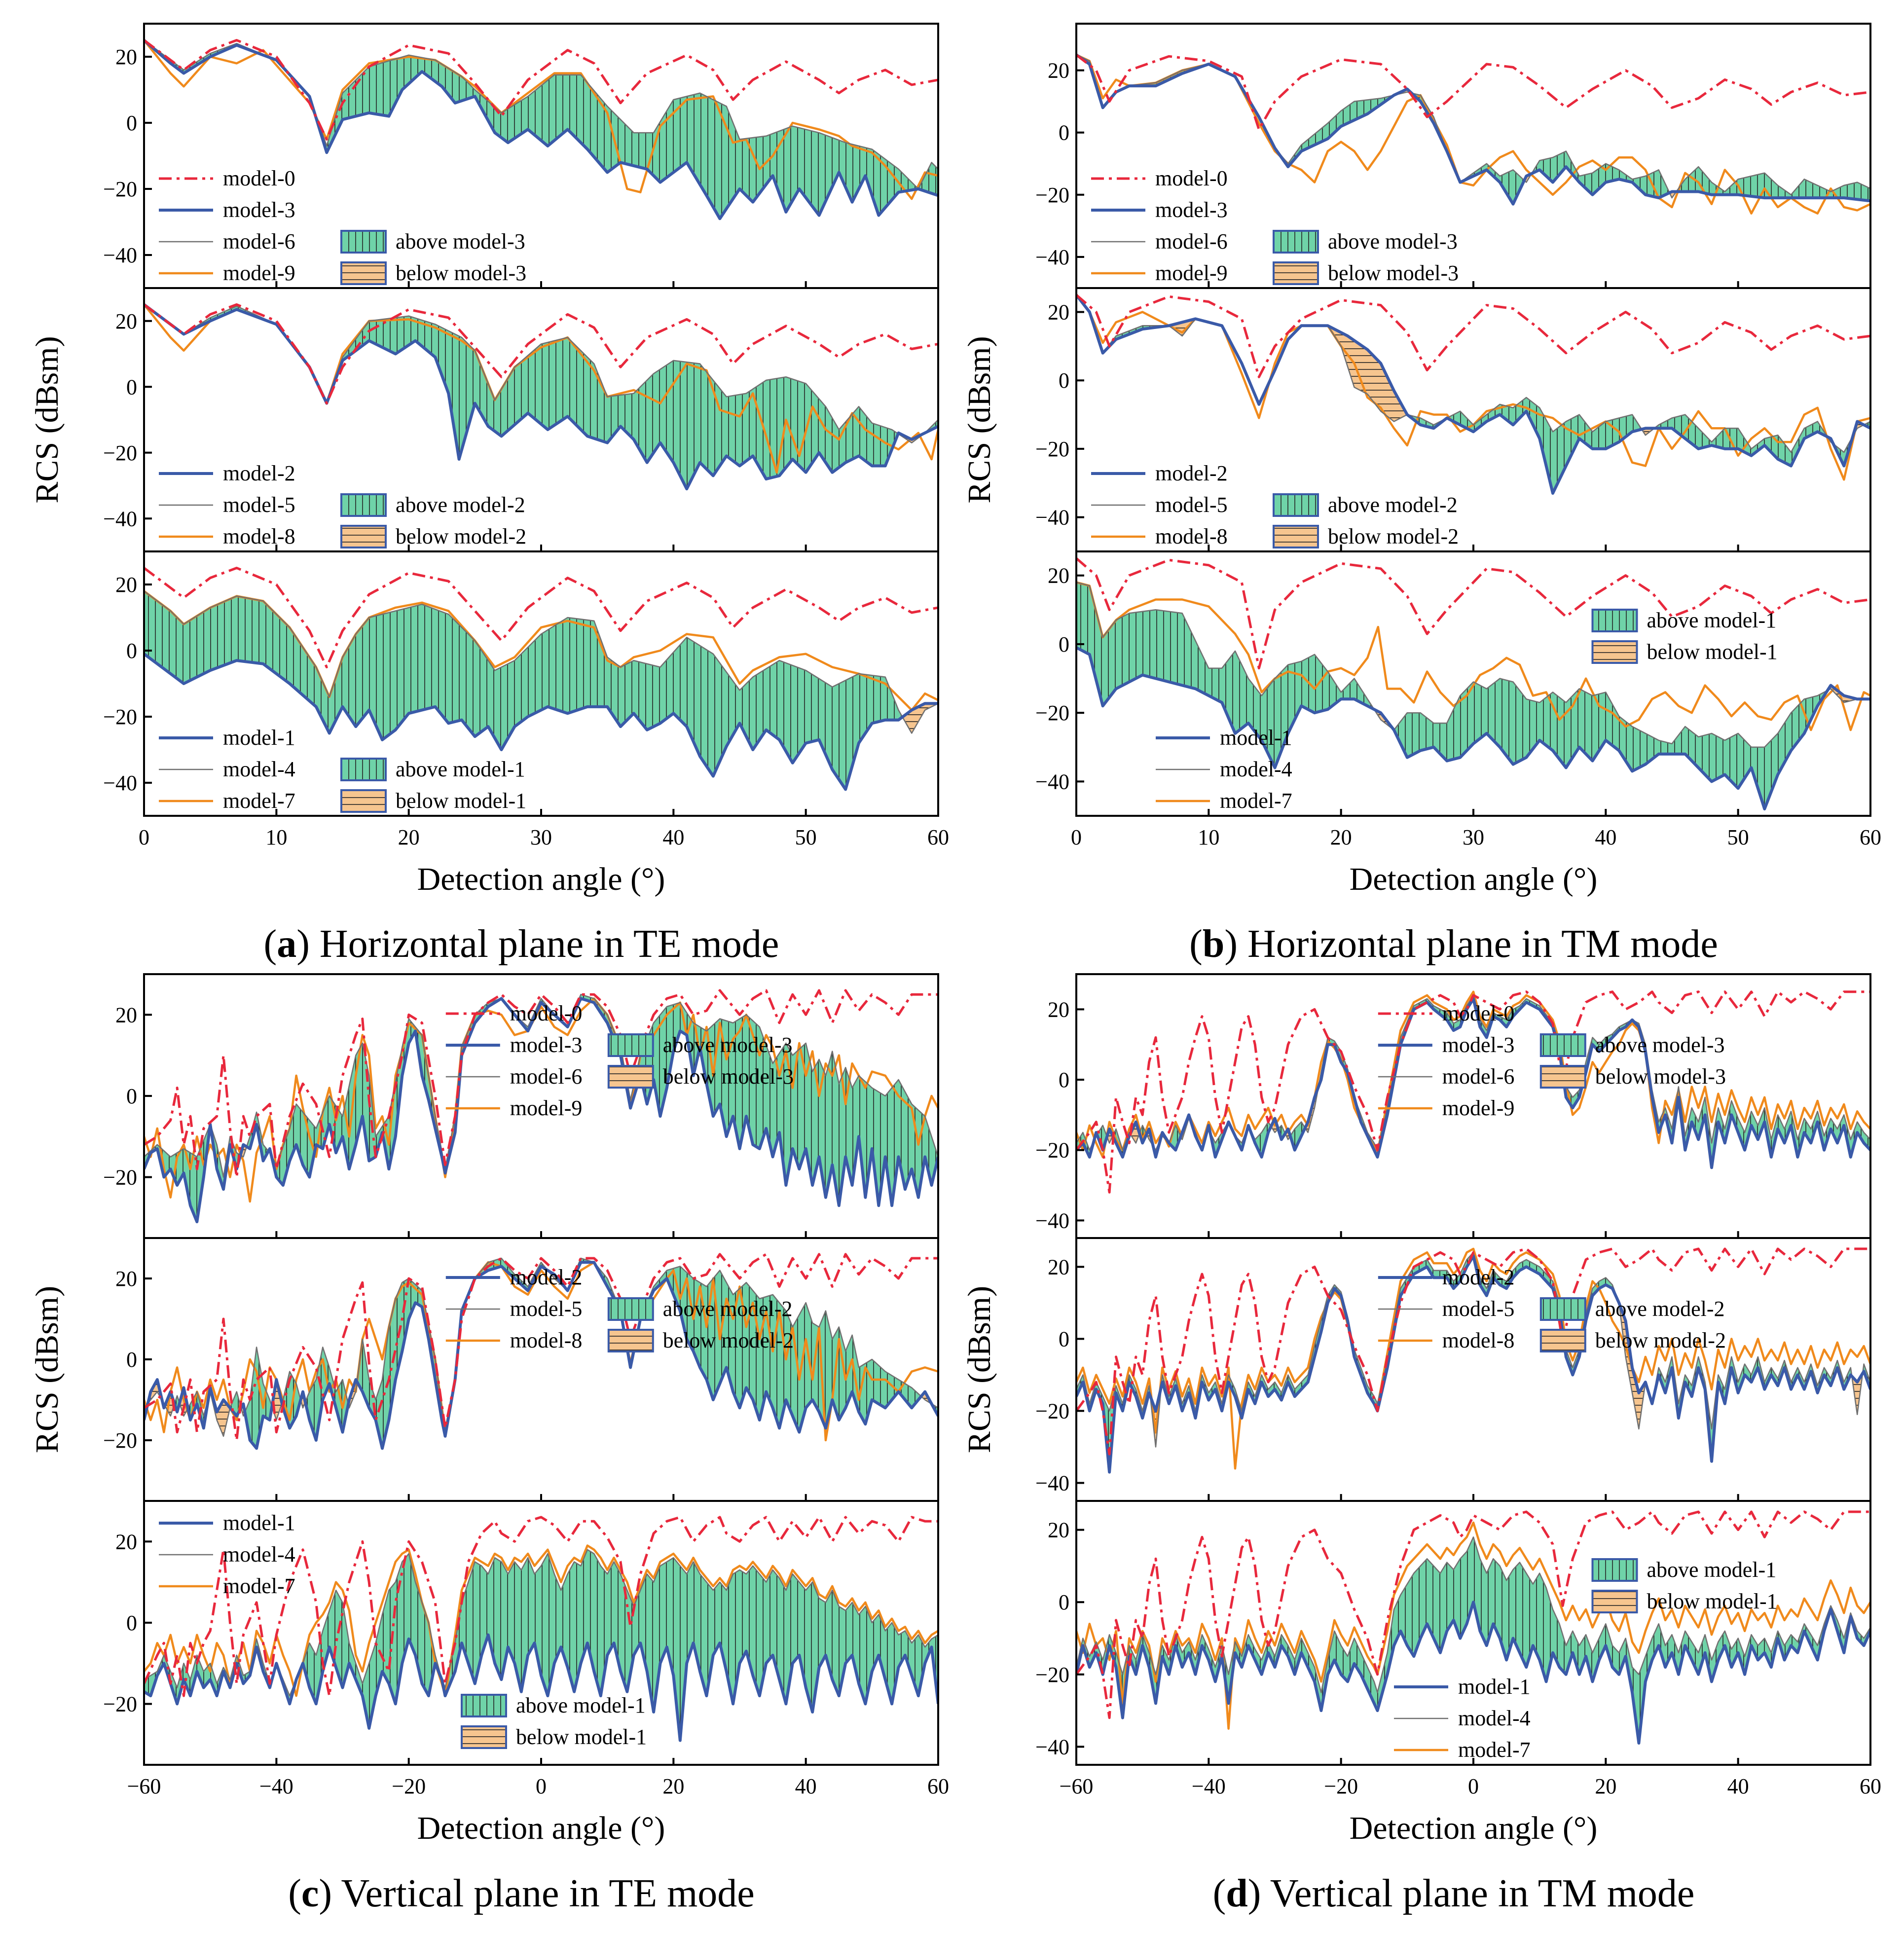  I want to click on caption-letter: d, so click(1237, 1893).